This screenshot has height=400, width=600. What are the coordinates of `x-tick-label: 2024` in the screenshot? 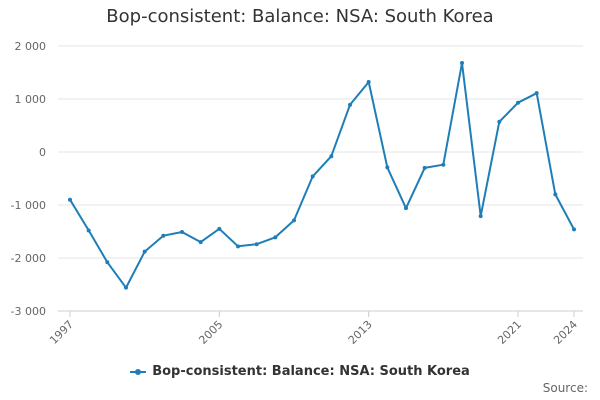 It's located at (565, 332).